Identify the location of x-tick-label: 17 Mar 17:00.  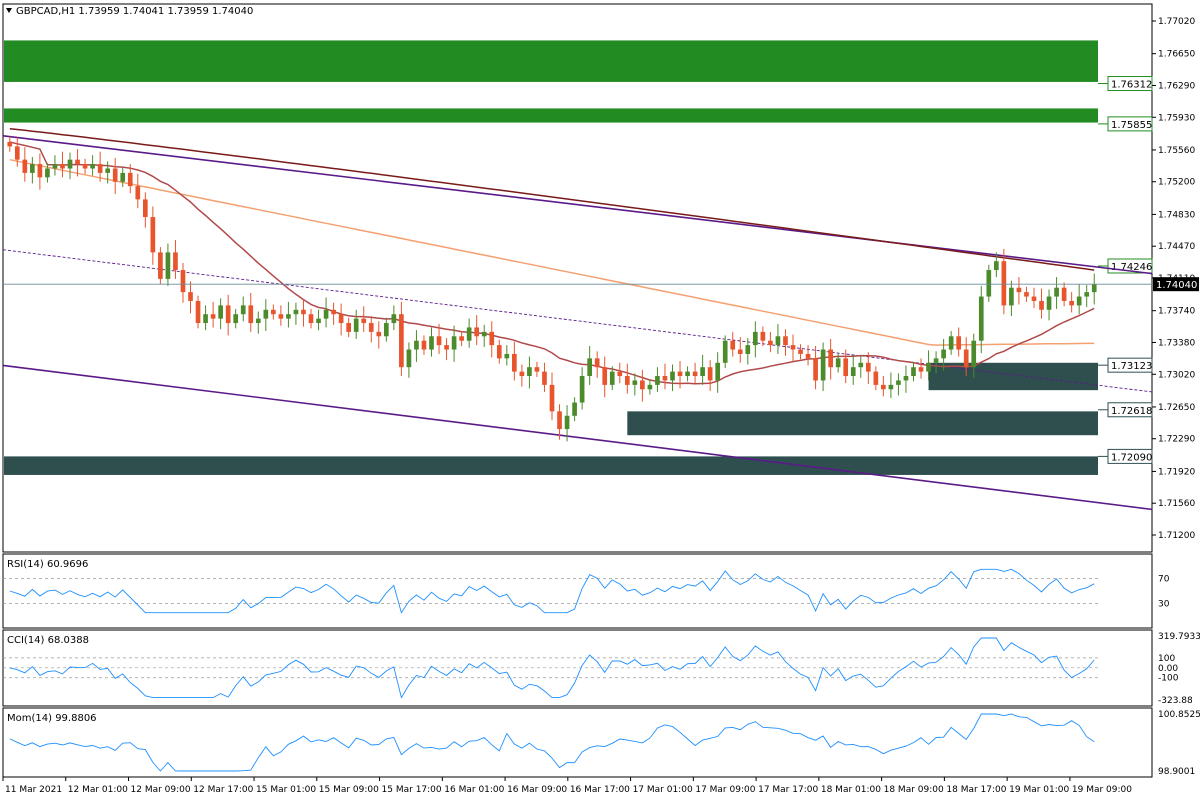
(788, 790).